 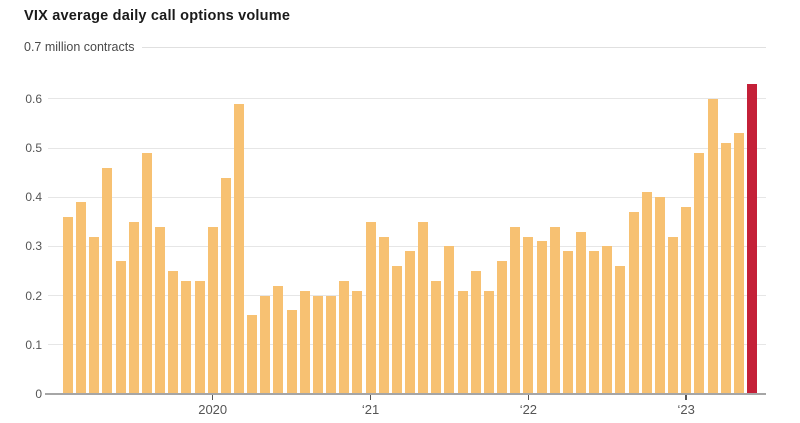 I want to click on y-tick-label: 0.4, so click(x=33, y=197).